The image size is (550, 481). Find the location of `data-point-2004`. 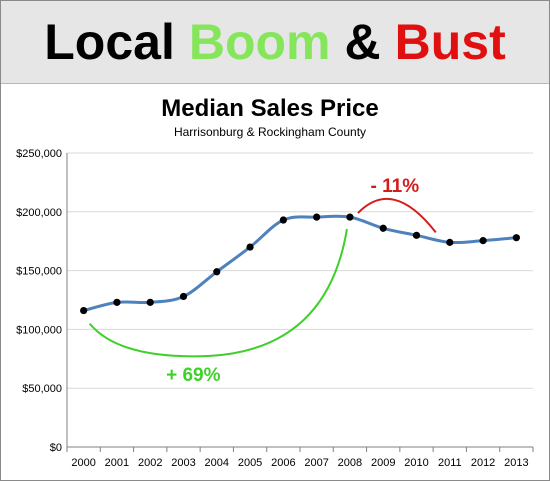

data-point-2004 is located at coordinates (217, 272).